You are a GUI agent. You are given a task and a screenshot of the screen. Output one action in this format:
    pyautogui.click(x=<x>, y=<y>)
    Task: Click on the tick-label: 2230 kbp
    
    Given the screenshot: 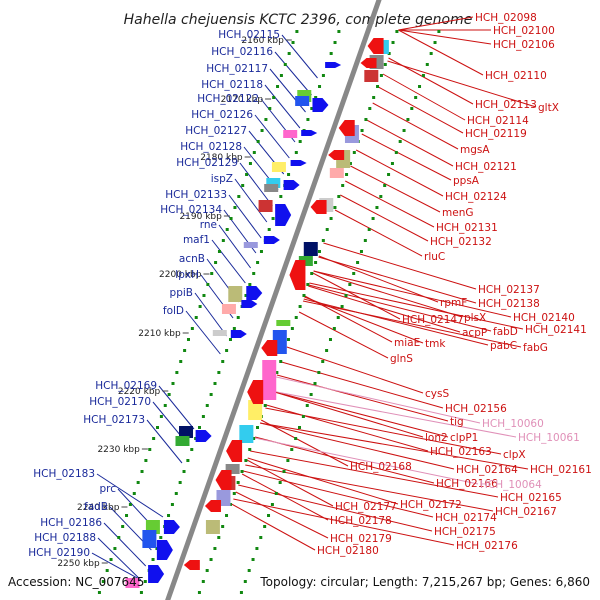 What is the action you would take?
    pyautogui.click(x=118, y=450)
    